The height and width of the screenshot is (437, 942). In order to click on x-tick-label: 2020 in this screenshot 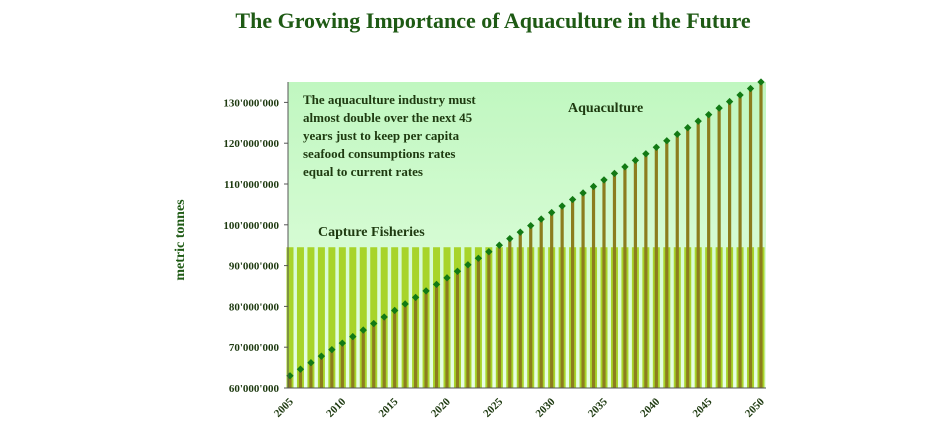, I will do `click(441, 408)`.